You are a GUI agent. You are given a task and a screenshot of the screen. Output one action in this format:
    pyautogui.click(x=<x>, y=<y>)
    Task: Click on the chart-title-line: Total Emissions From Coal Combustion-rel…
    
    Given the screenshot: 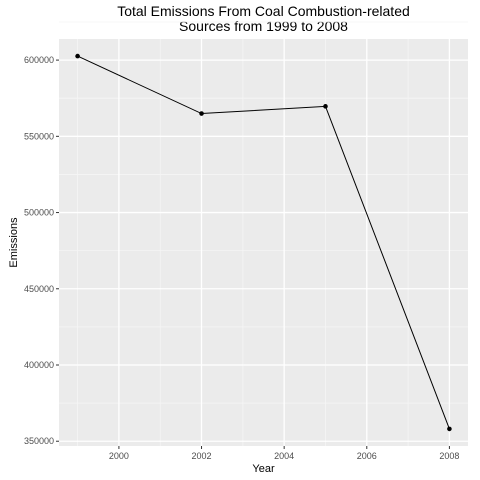 What is the action you would take?
    pyautogui.click(x=263, y=11)
    